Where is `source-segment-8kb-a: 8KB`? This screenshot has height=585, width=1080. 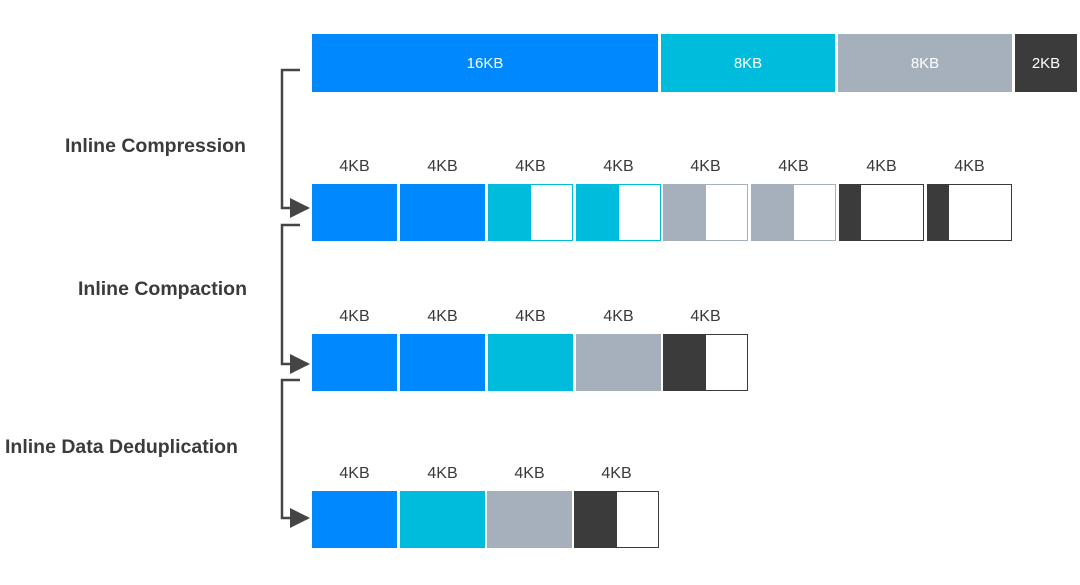
source-segment-8kb-a: 8KB is located at coordinates (748, 63).